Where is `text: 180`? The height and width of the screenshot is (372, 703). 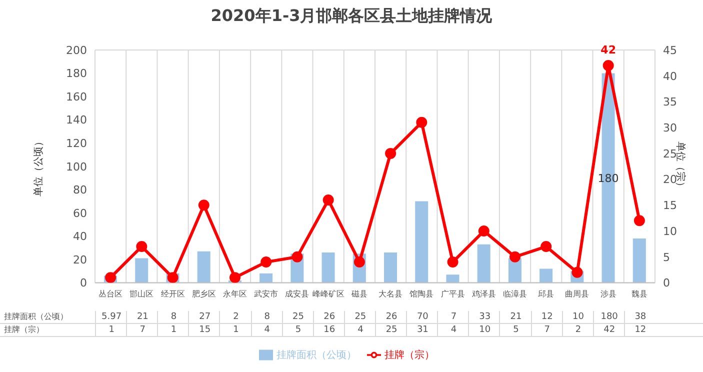 text: 180 is located at coordinates (608, 178).